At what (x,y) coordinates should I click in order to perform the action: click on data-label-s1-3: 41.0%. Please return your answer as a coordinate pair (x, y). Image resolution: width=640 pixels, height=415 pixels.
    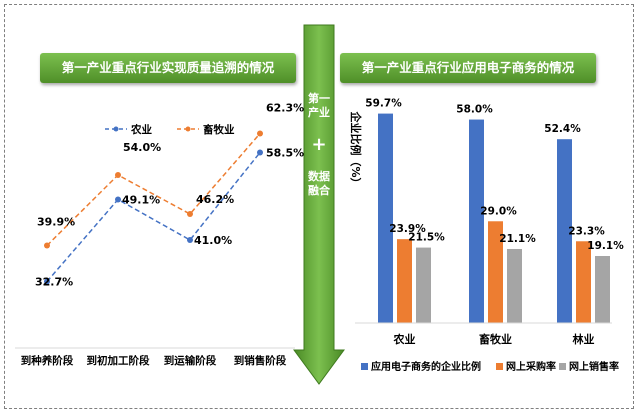
    Looking at the image, I should click on (213, 240).